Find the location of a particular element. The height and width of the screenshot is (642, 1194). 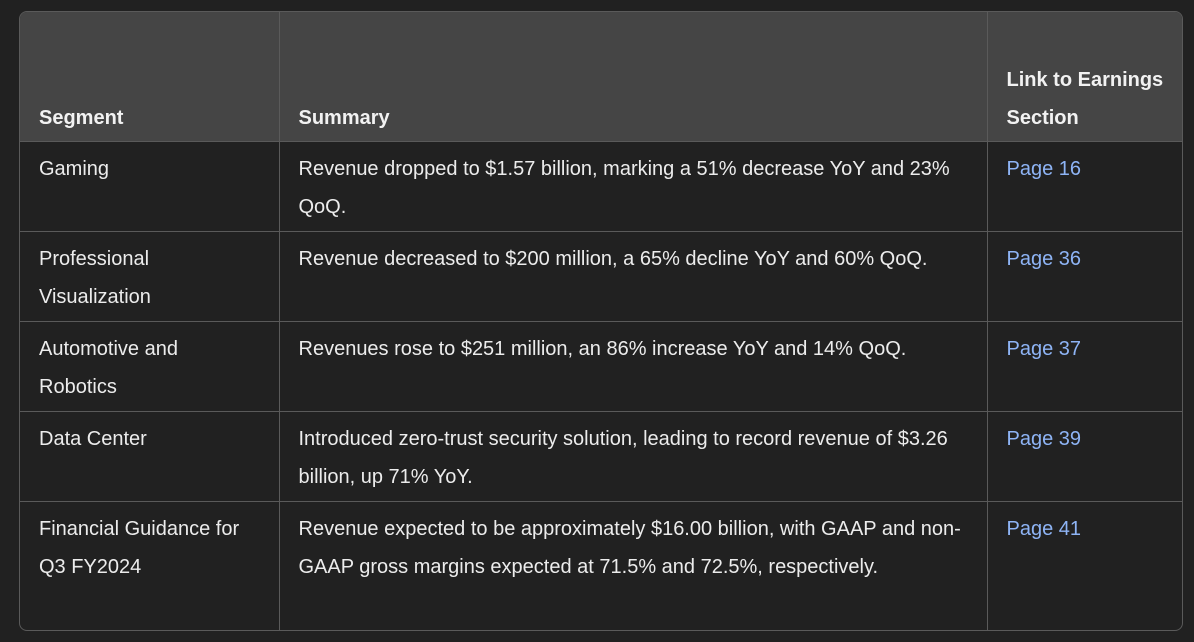

earnings-page-link: Page 36 is located at coordinates (1044, 258).